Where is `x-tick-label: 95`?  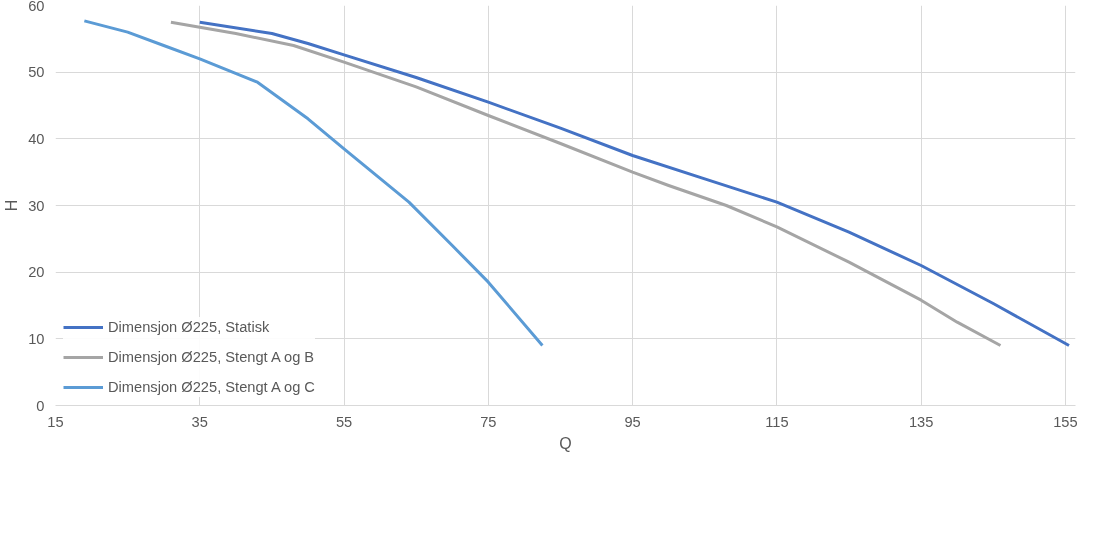 x-tick-label: 95 is located at coordinates (632, 421).